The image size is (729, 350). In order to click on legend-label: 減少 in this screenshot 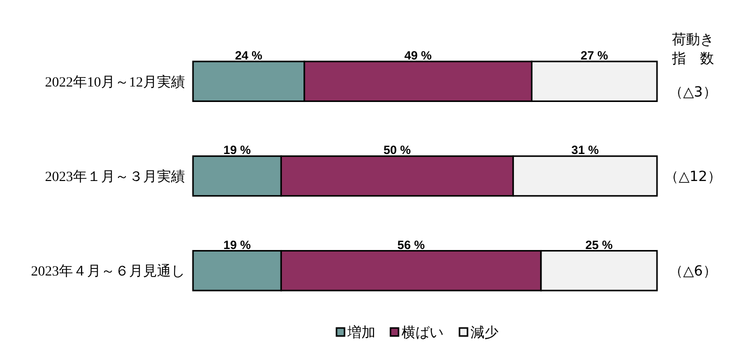, I will do `click(484, 333)`.